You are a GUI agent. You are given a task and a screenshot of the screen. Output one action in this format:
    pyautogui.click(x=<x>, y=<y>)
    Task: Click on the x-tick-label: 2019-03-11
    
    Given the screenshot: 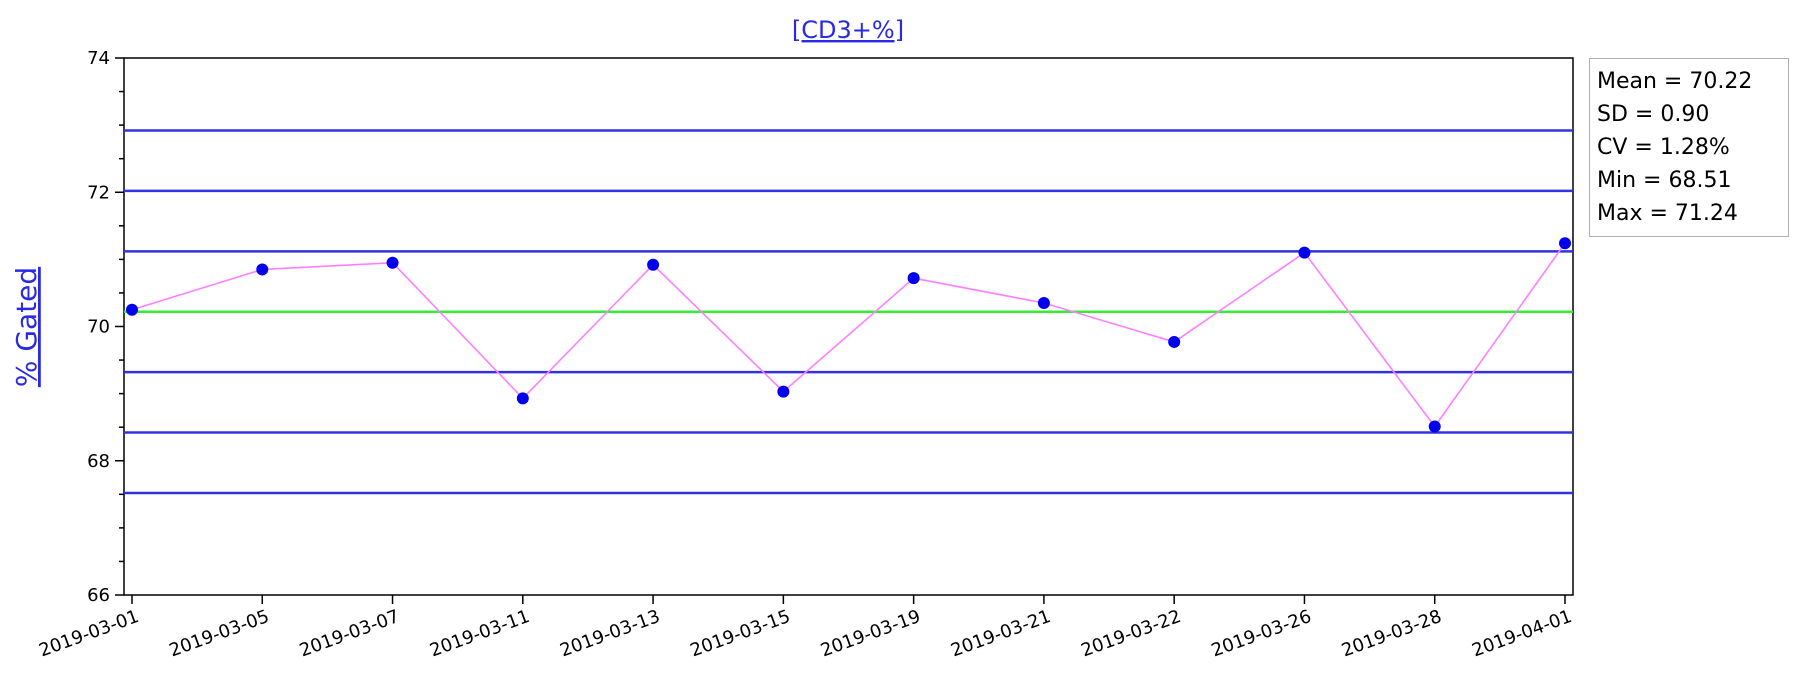 What is the action you would take?
    pyautogui.click(x=479, y=634)
    